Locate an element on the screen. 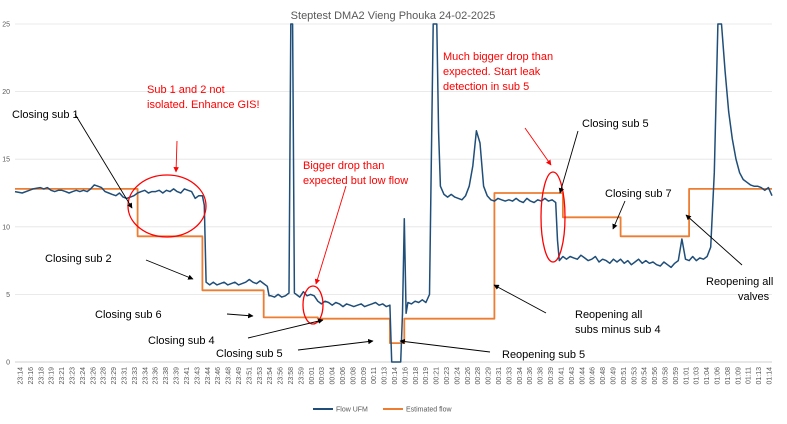  x-tick-9: 23:29 is located at coordinates (114, 376).